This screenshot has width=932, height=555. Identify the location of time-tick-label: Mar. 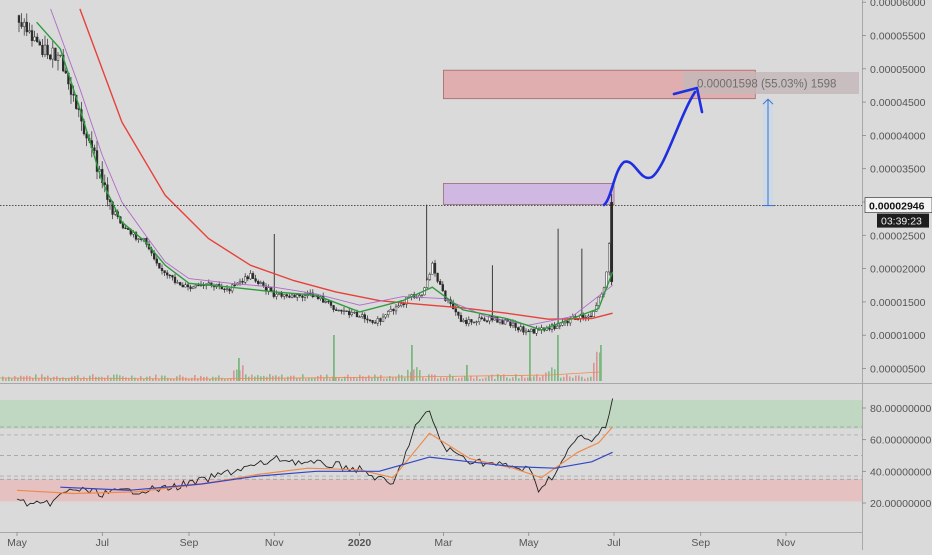
(443, 543).